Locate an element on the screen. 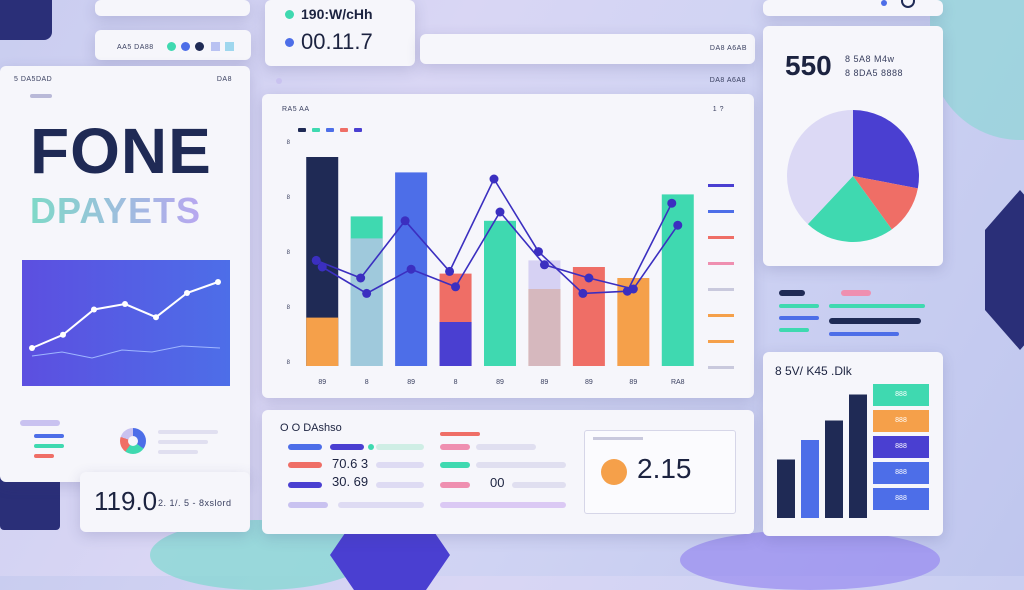 This screenshot has width=1024, height=590. bottom-left-value-card: 119.0 2. 1/. 5 - 8xslord is located at coordinates (165, 502).